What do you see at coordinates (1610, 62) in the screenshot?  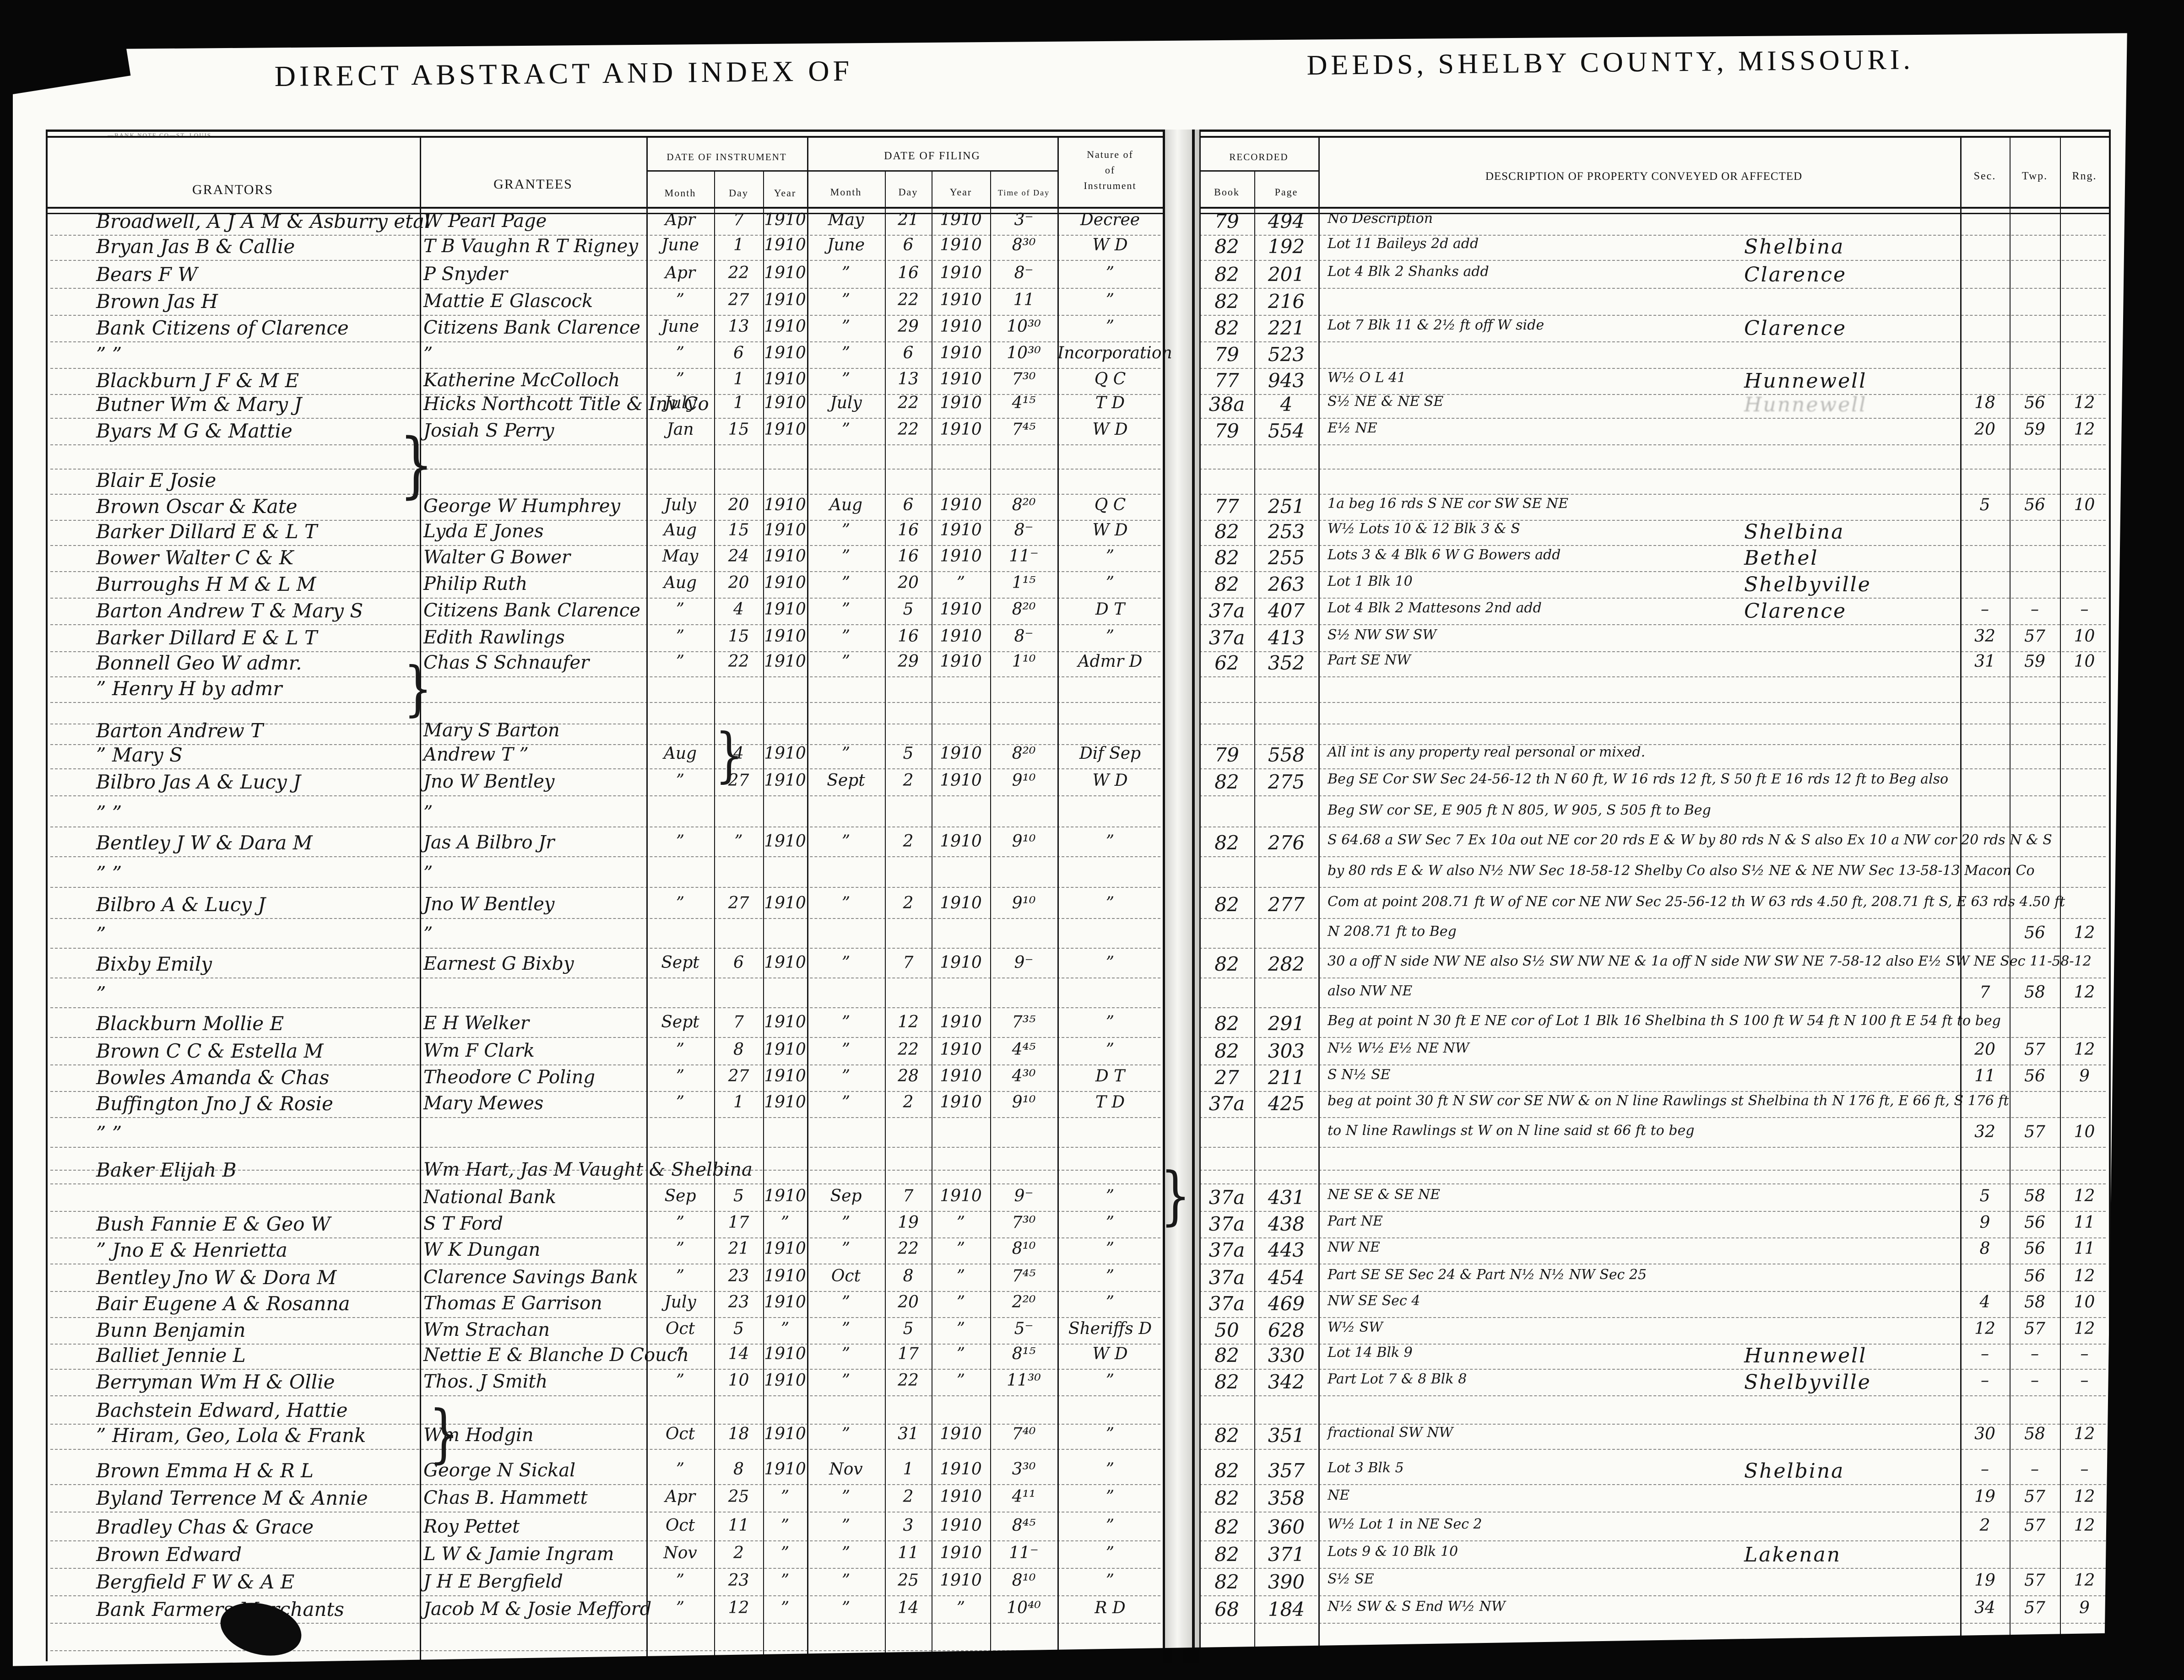 I see `right-page-title: DEEDS, SHELBY COUNTY, MISSOURI.` at bounding box center [1610, 62].